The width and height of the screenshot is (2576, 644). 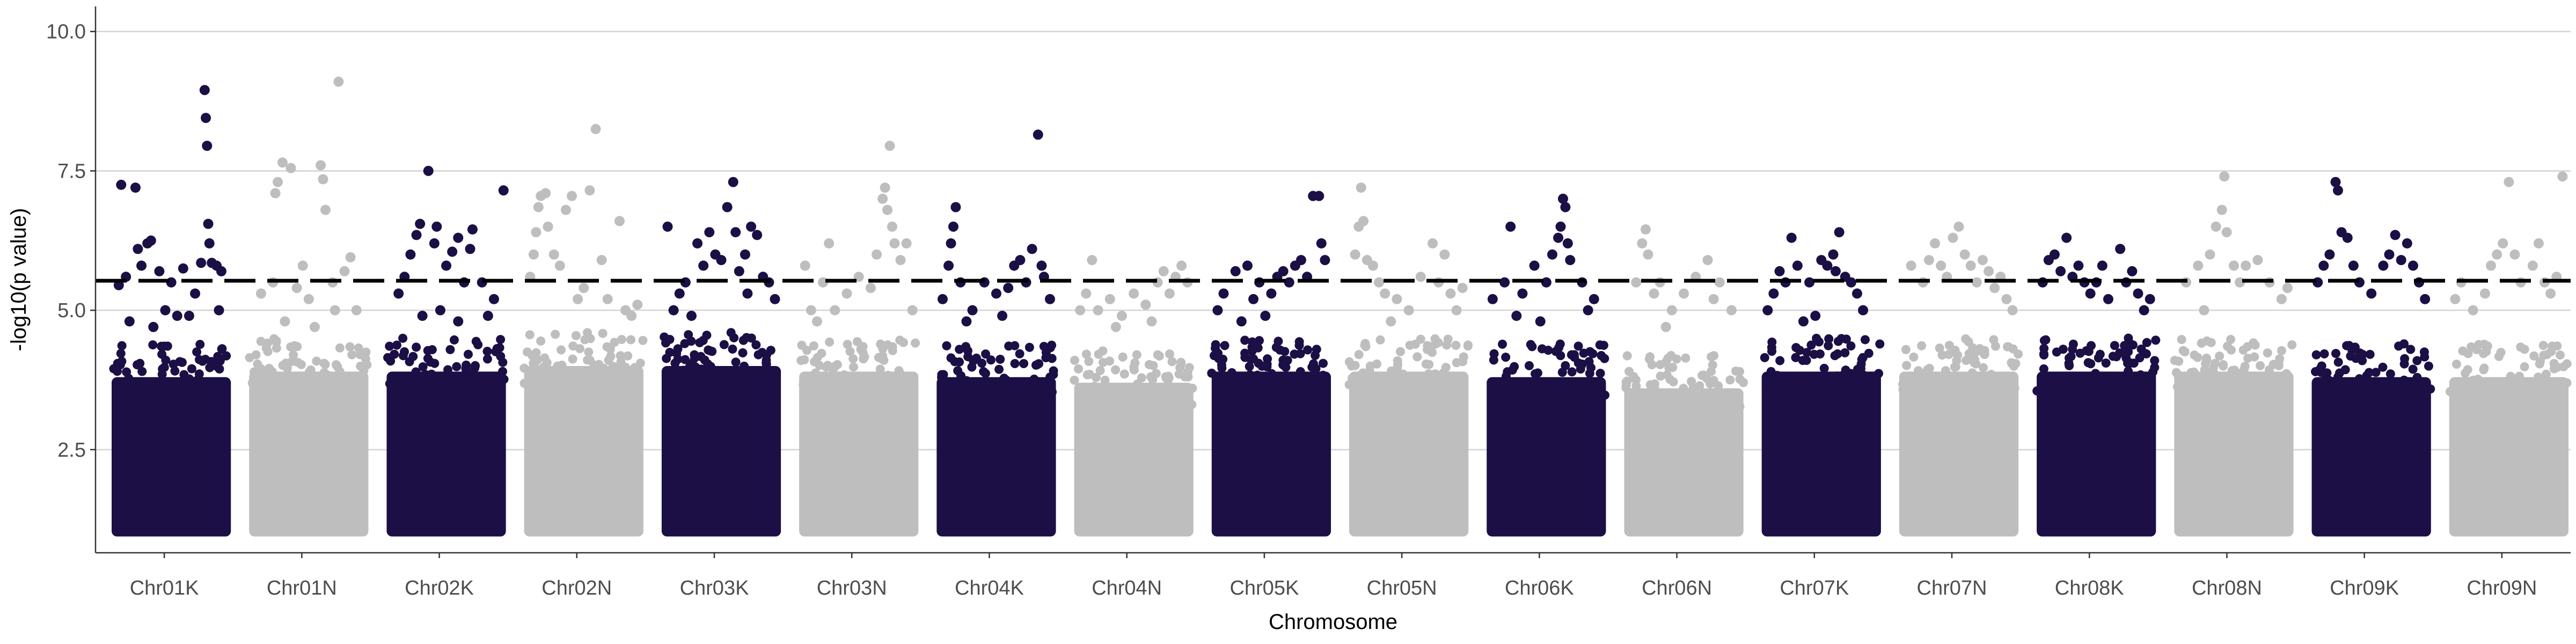 What do you see at coordinates (439, 588) in the screenshot?
I see `x-tick-label: Chr02K` at bounding box center [439, 588].